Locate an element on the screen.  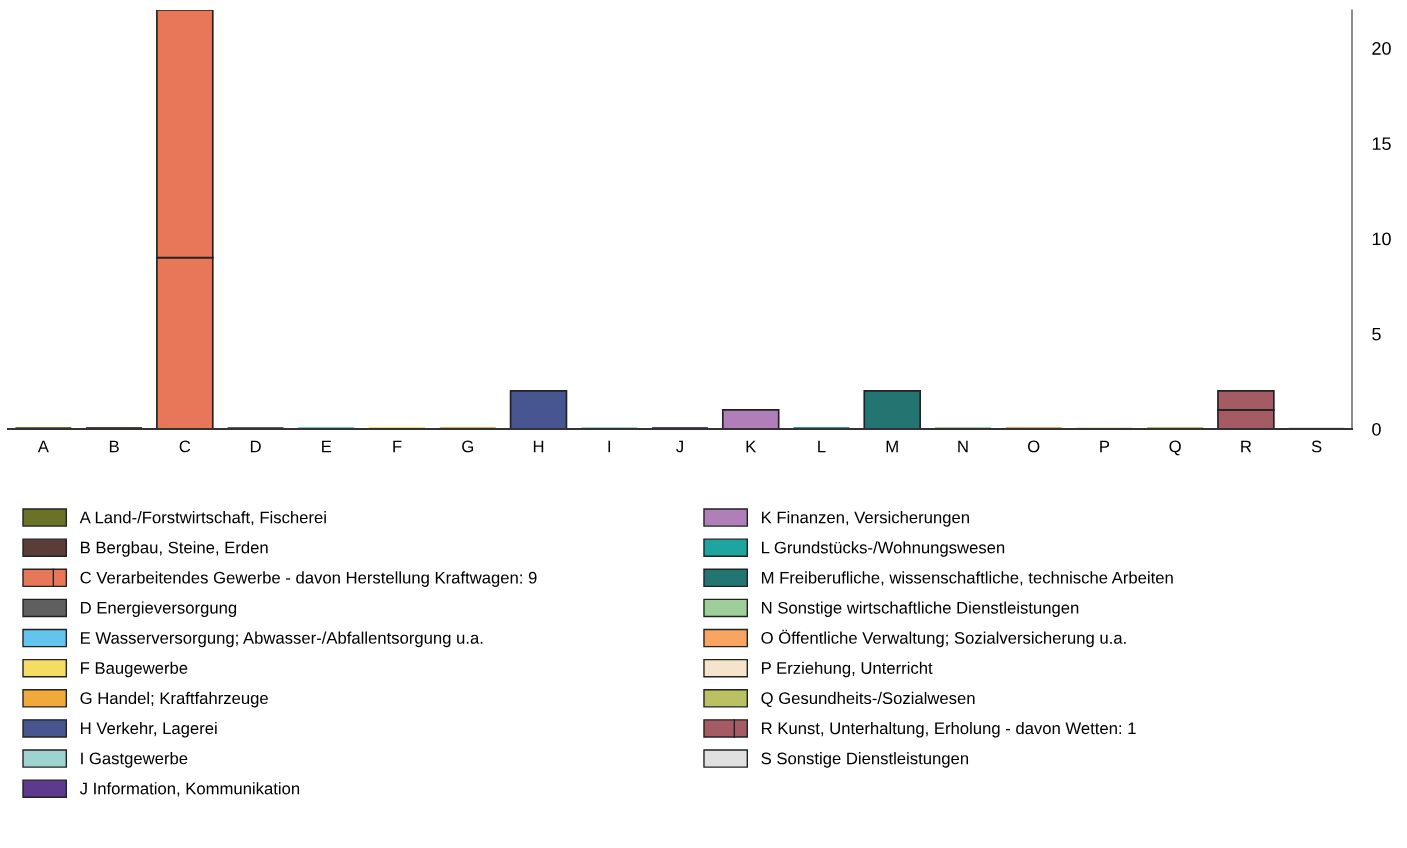
legend-label: L Grundstücks-/Wohnungswesen is located at coordinates (883, 549).